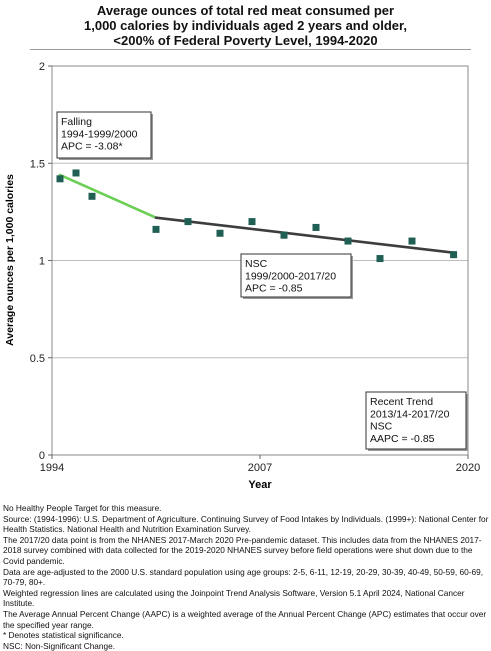 The height and width of the screenshot is (651, 491). I want to click on x-tick-label: 2007, so click(260, 468).